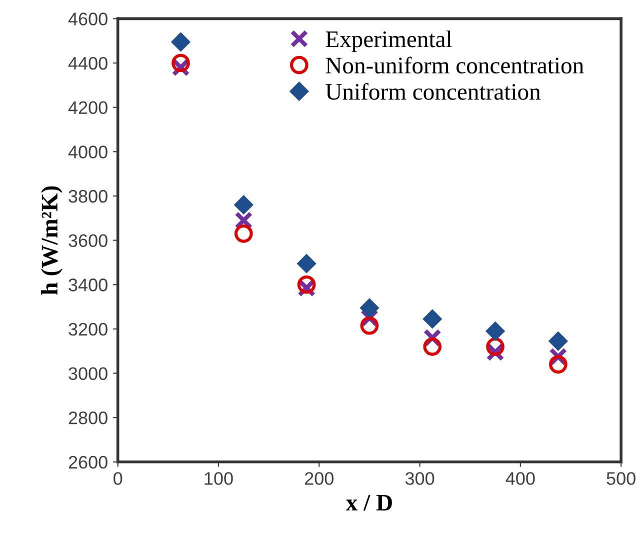 The image size is (637, 534). What do you see at coordinates (319, 478) in the screenshot?
I see `x-tick-label: 200` at bounding box center [319, 478].